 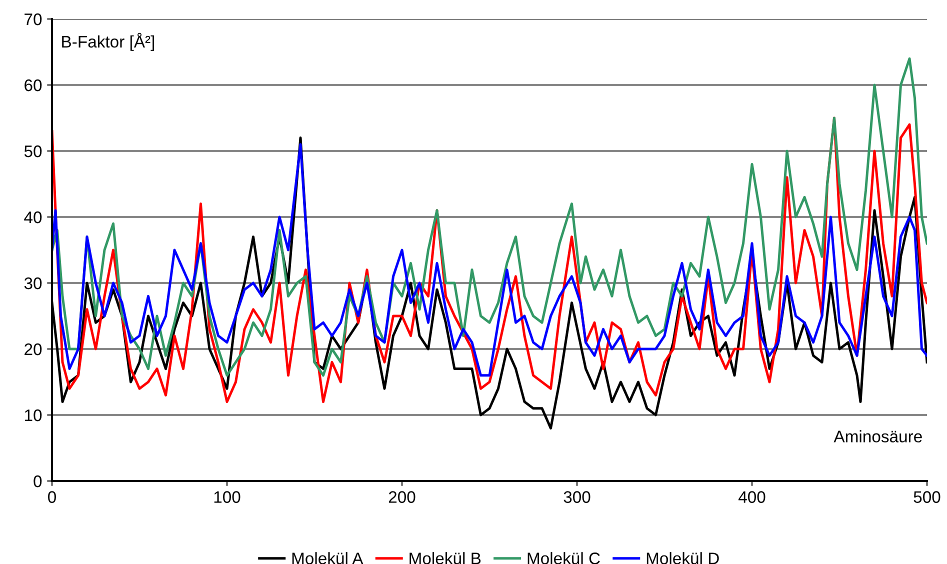 I want to click on x-tick-label: 200, so click(x=402, y=497).